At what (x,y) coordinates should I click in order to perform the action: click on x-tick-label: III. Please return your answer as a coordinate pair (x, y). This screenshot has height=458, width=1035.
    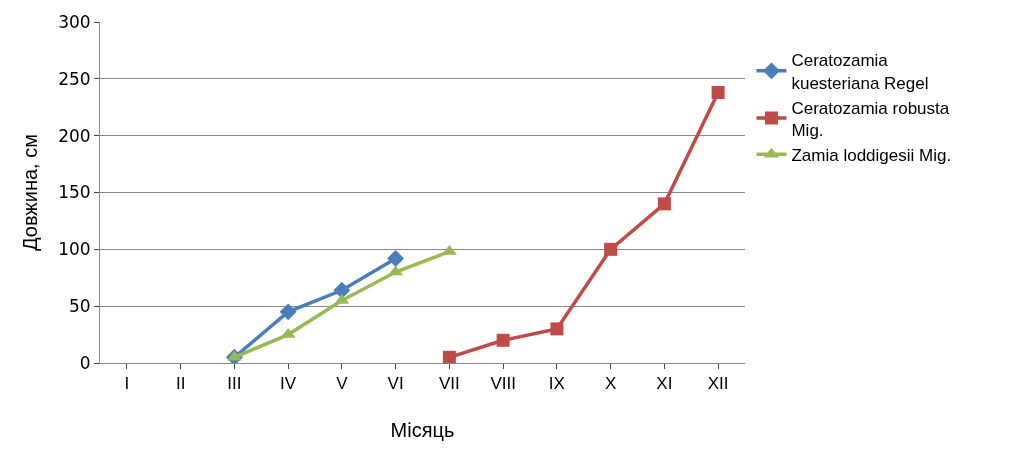
    Looking at the image, I should click on (234, 384).